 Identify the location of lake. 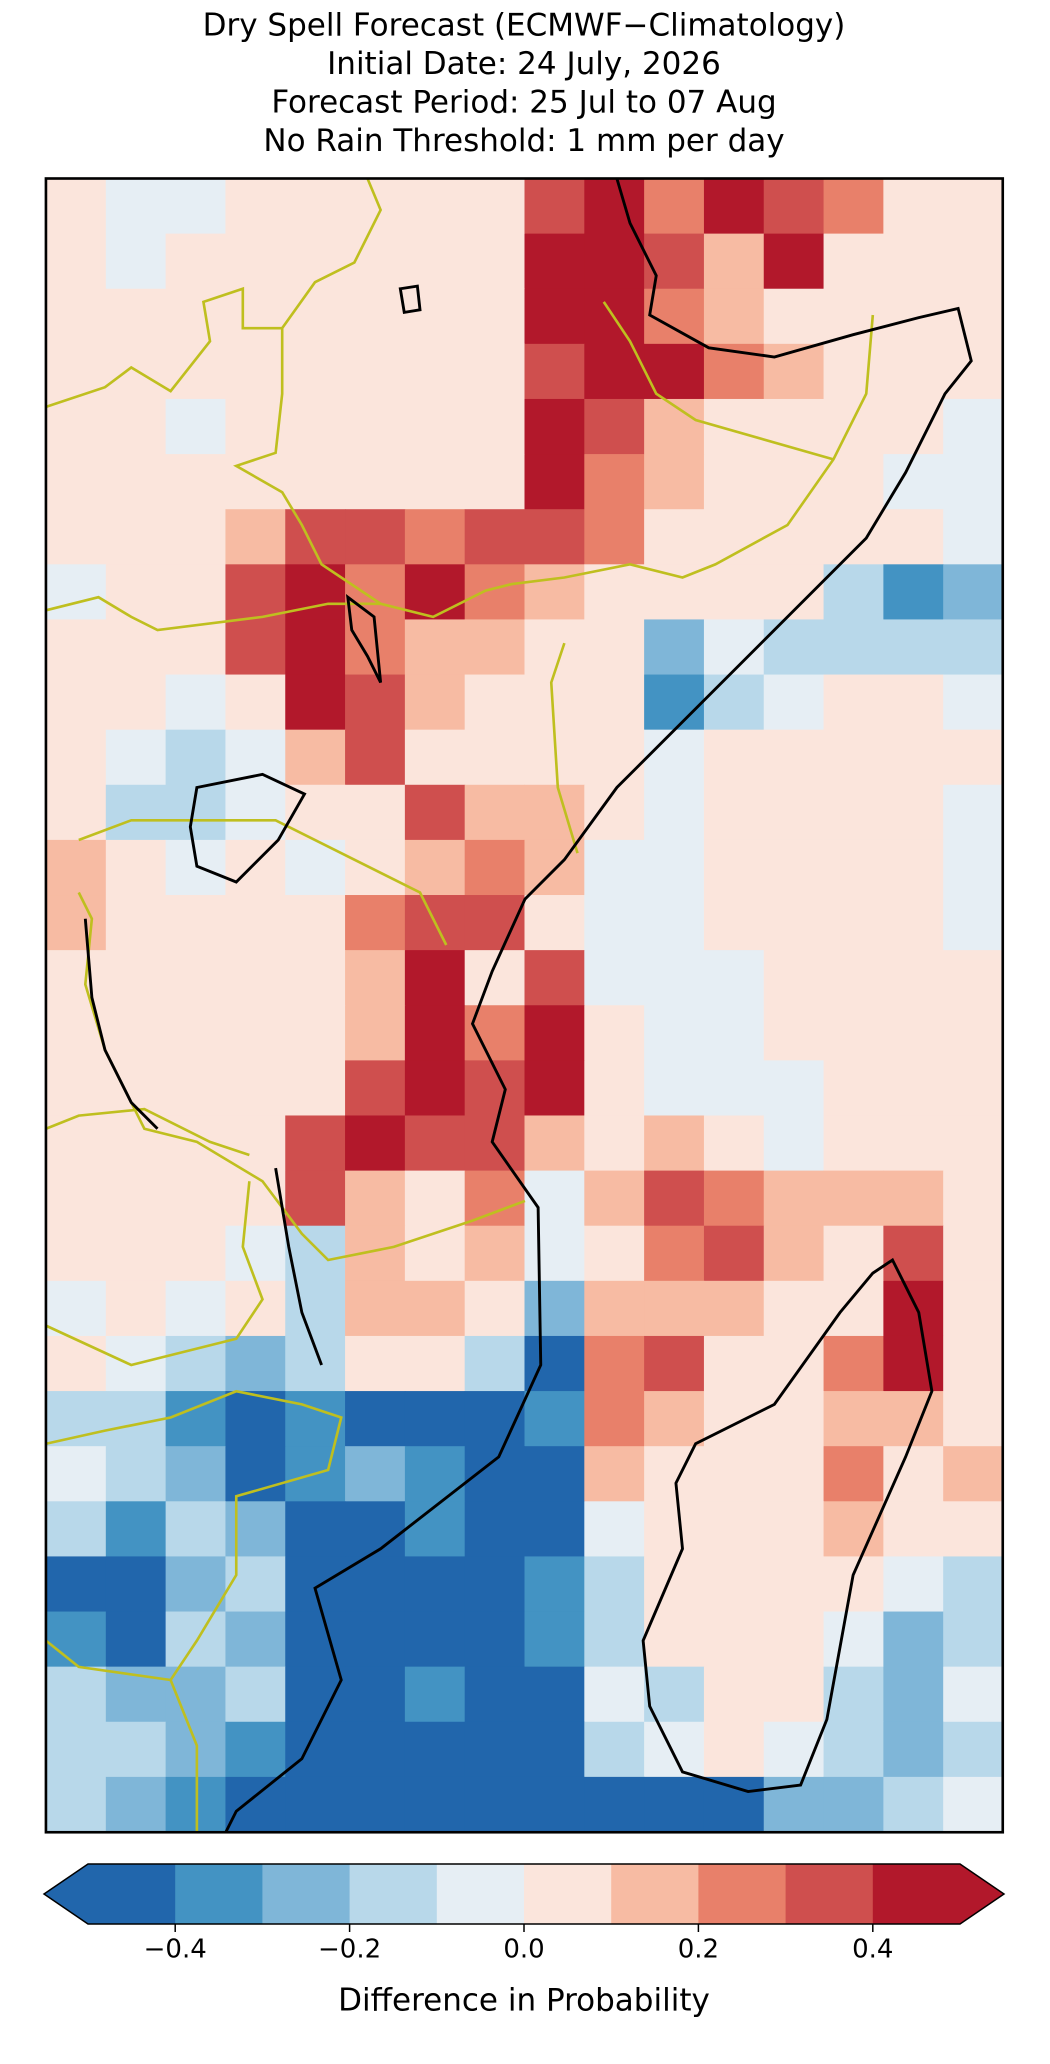
(298, 1266).